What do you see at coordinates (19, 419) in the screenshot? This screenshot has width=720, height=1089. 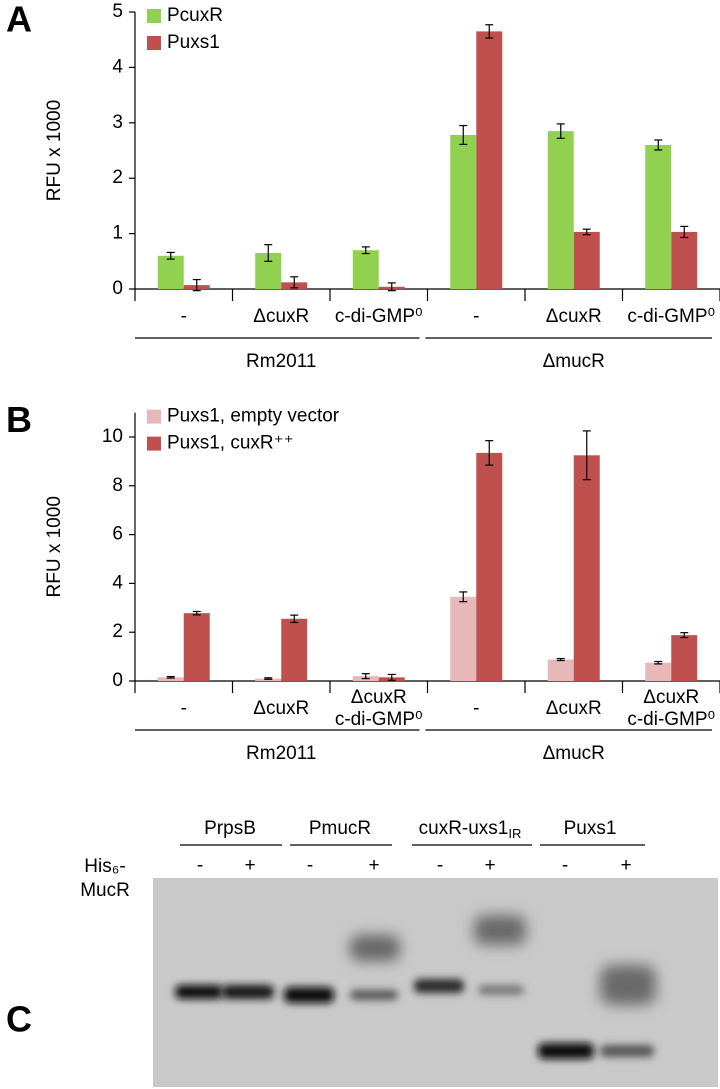 I see `panel-letter: B` at bounding box center [19, 419].